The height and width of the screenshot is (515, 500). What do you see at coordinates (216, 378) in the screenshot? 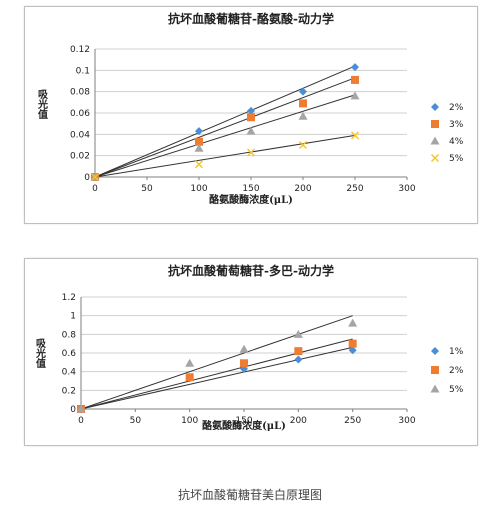
I see `trendline-1pct` at bounding box center [216, 378].